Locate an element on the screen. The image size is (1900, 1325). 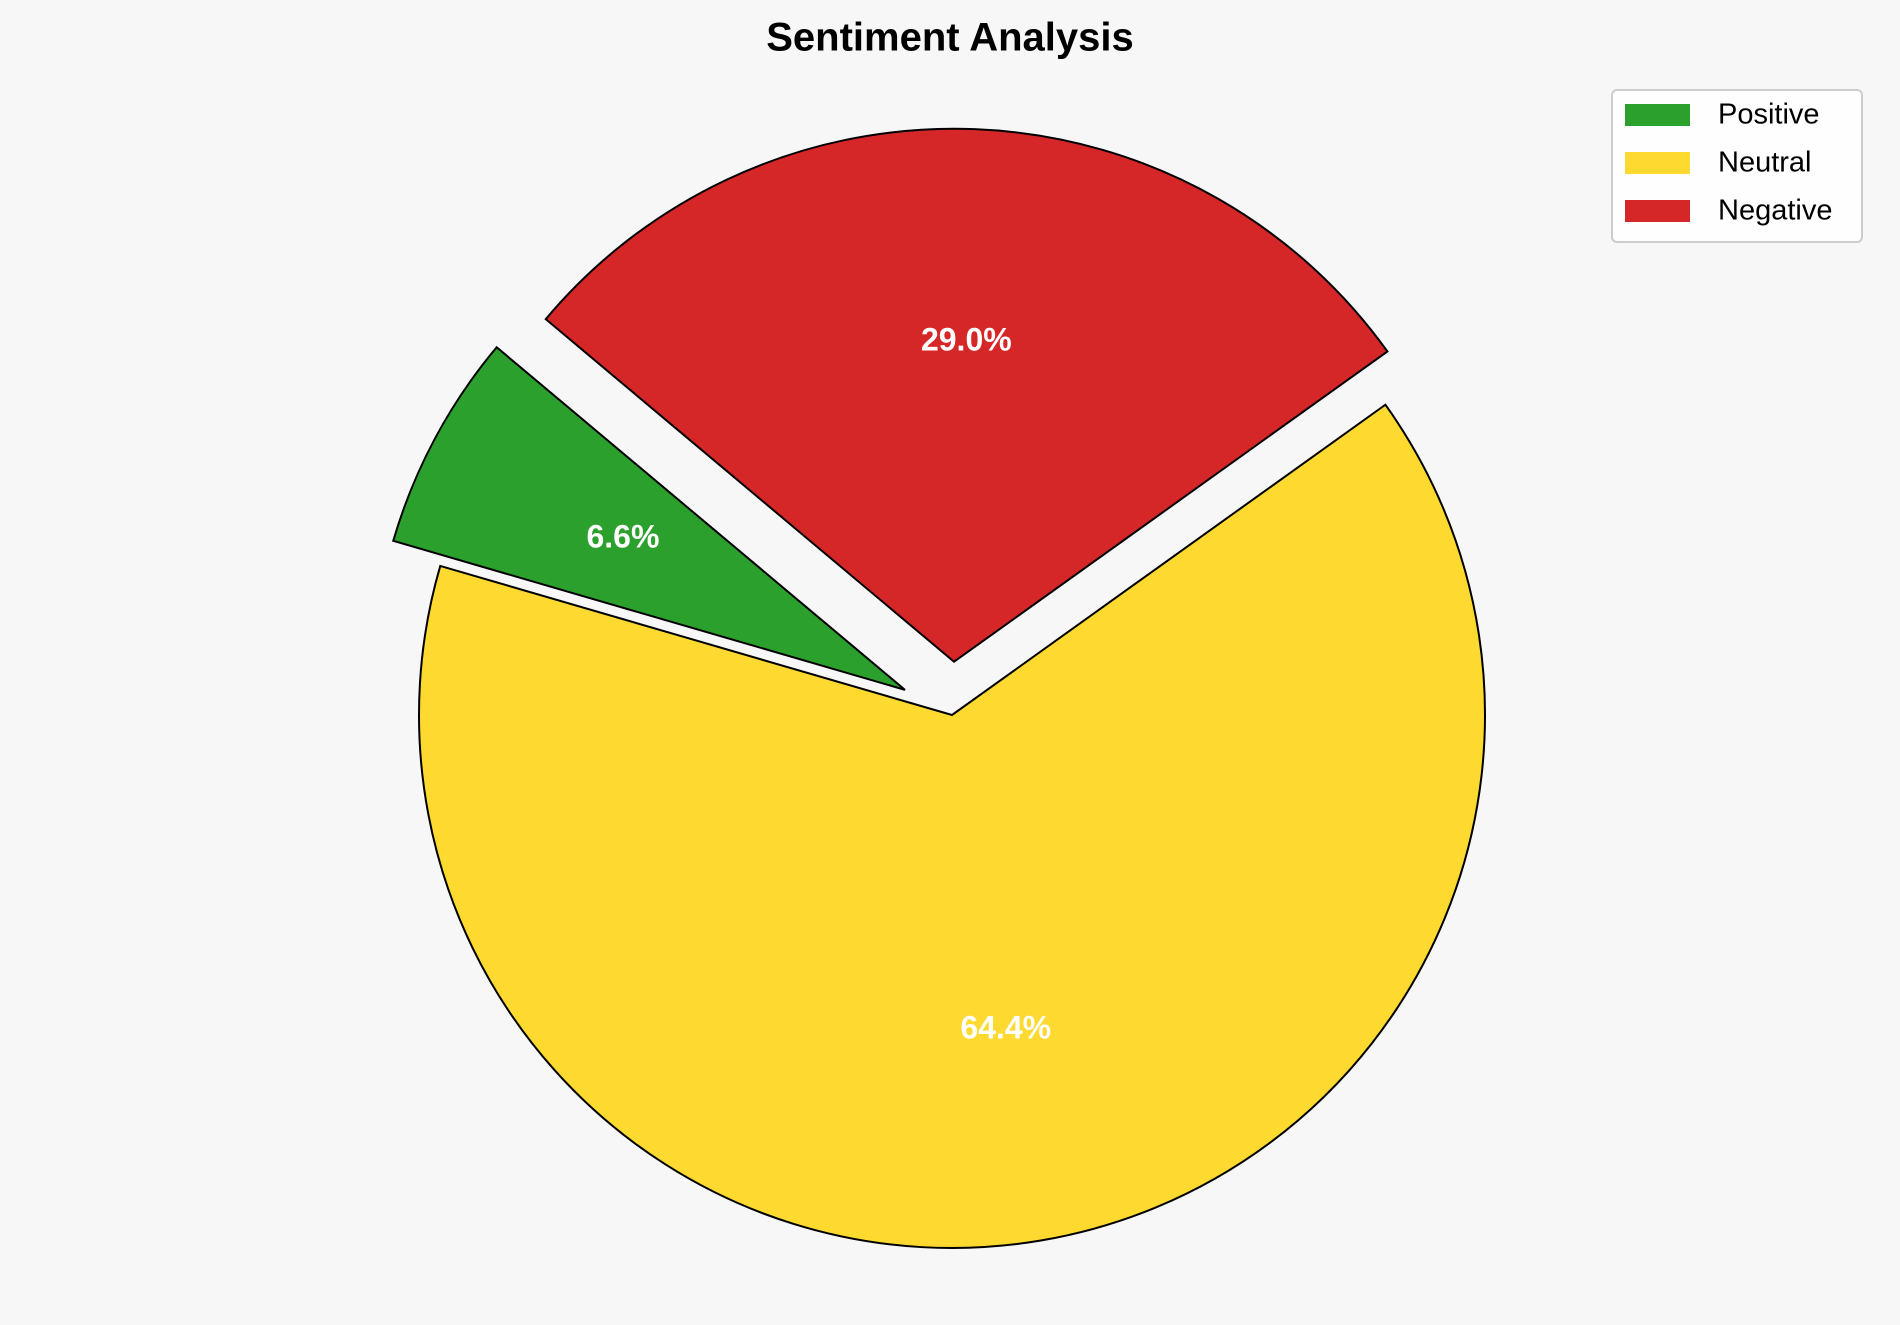
legend-label: Positive is located at coordinates (1769, 115).